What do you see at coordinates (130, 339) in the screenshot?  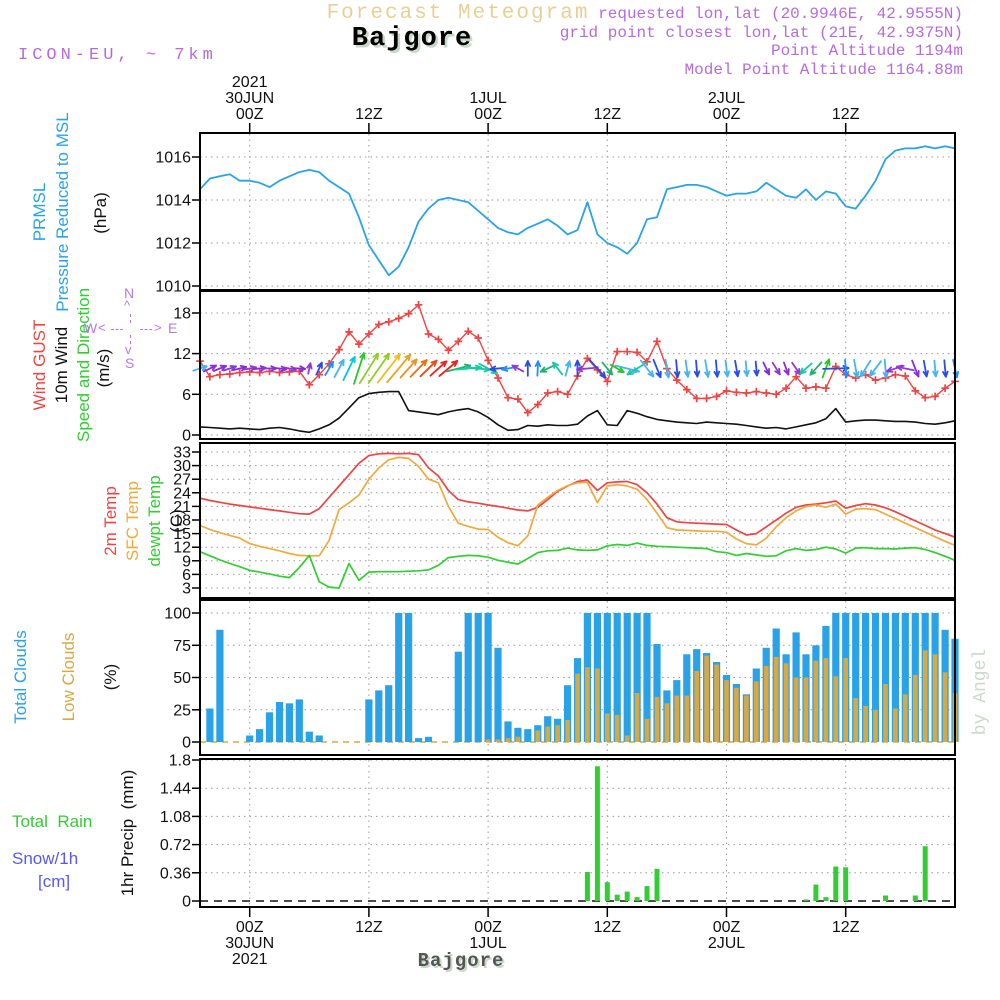 I see `compass-vertical-dash-icon` at bounding box center [130, 339].